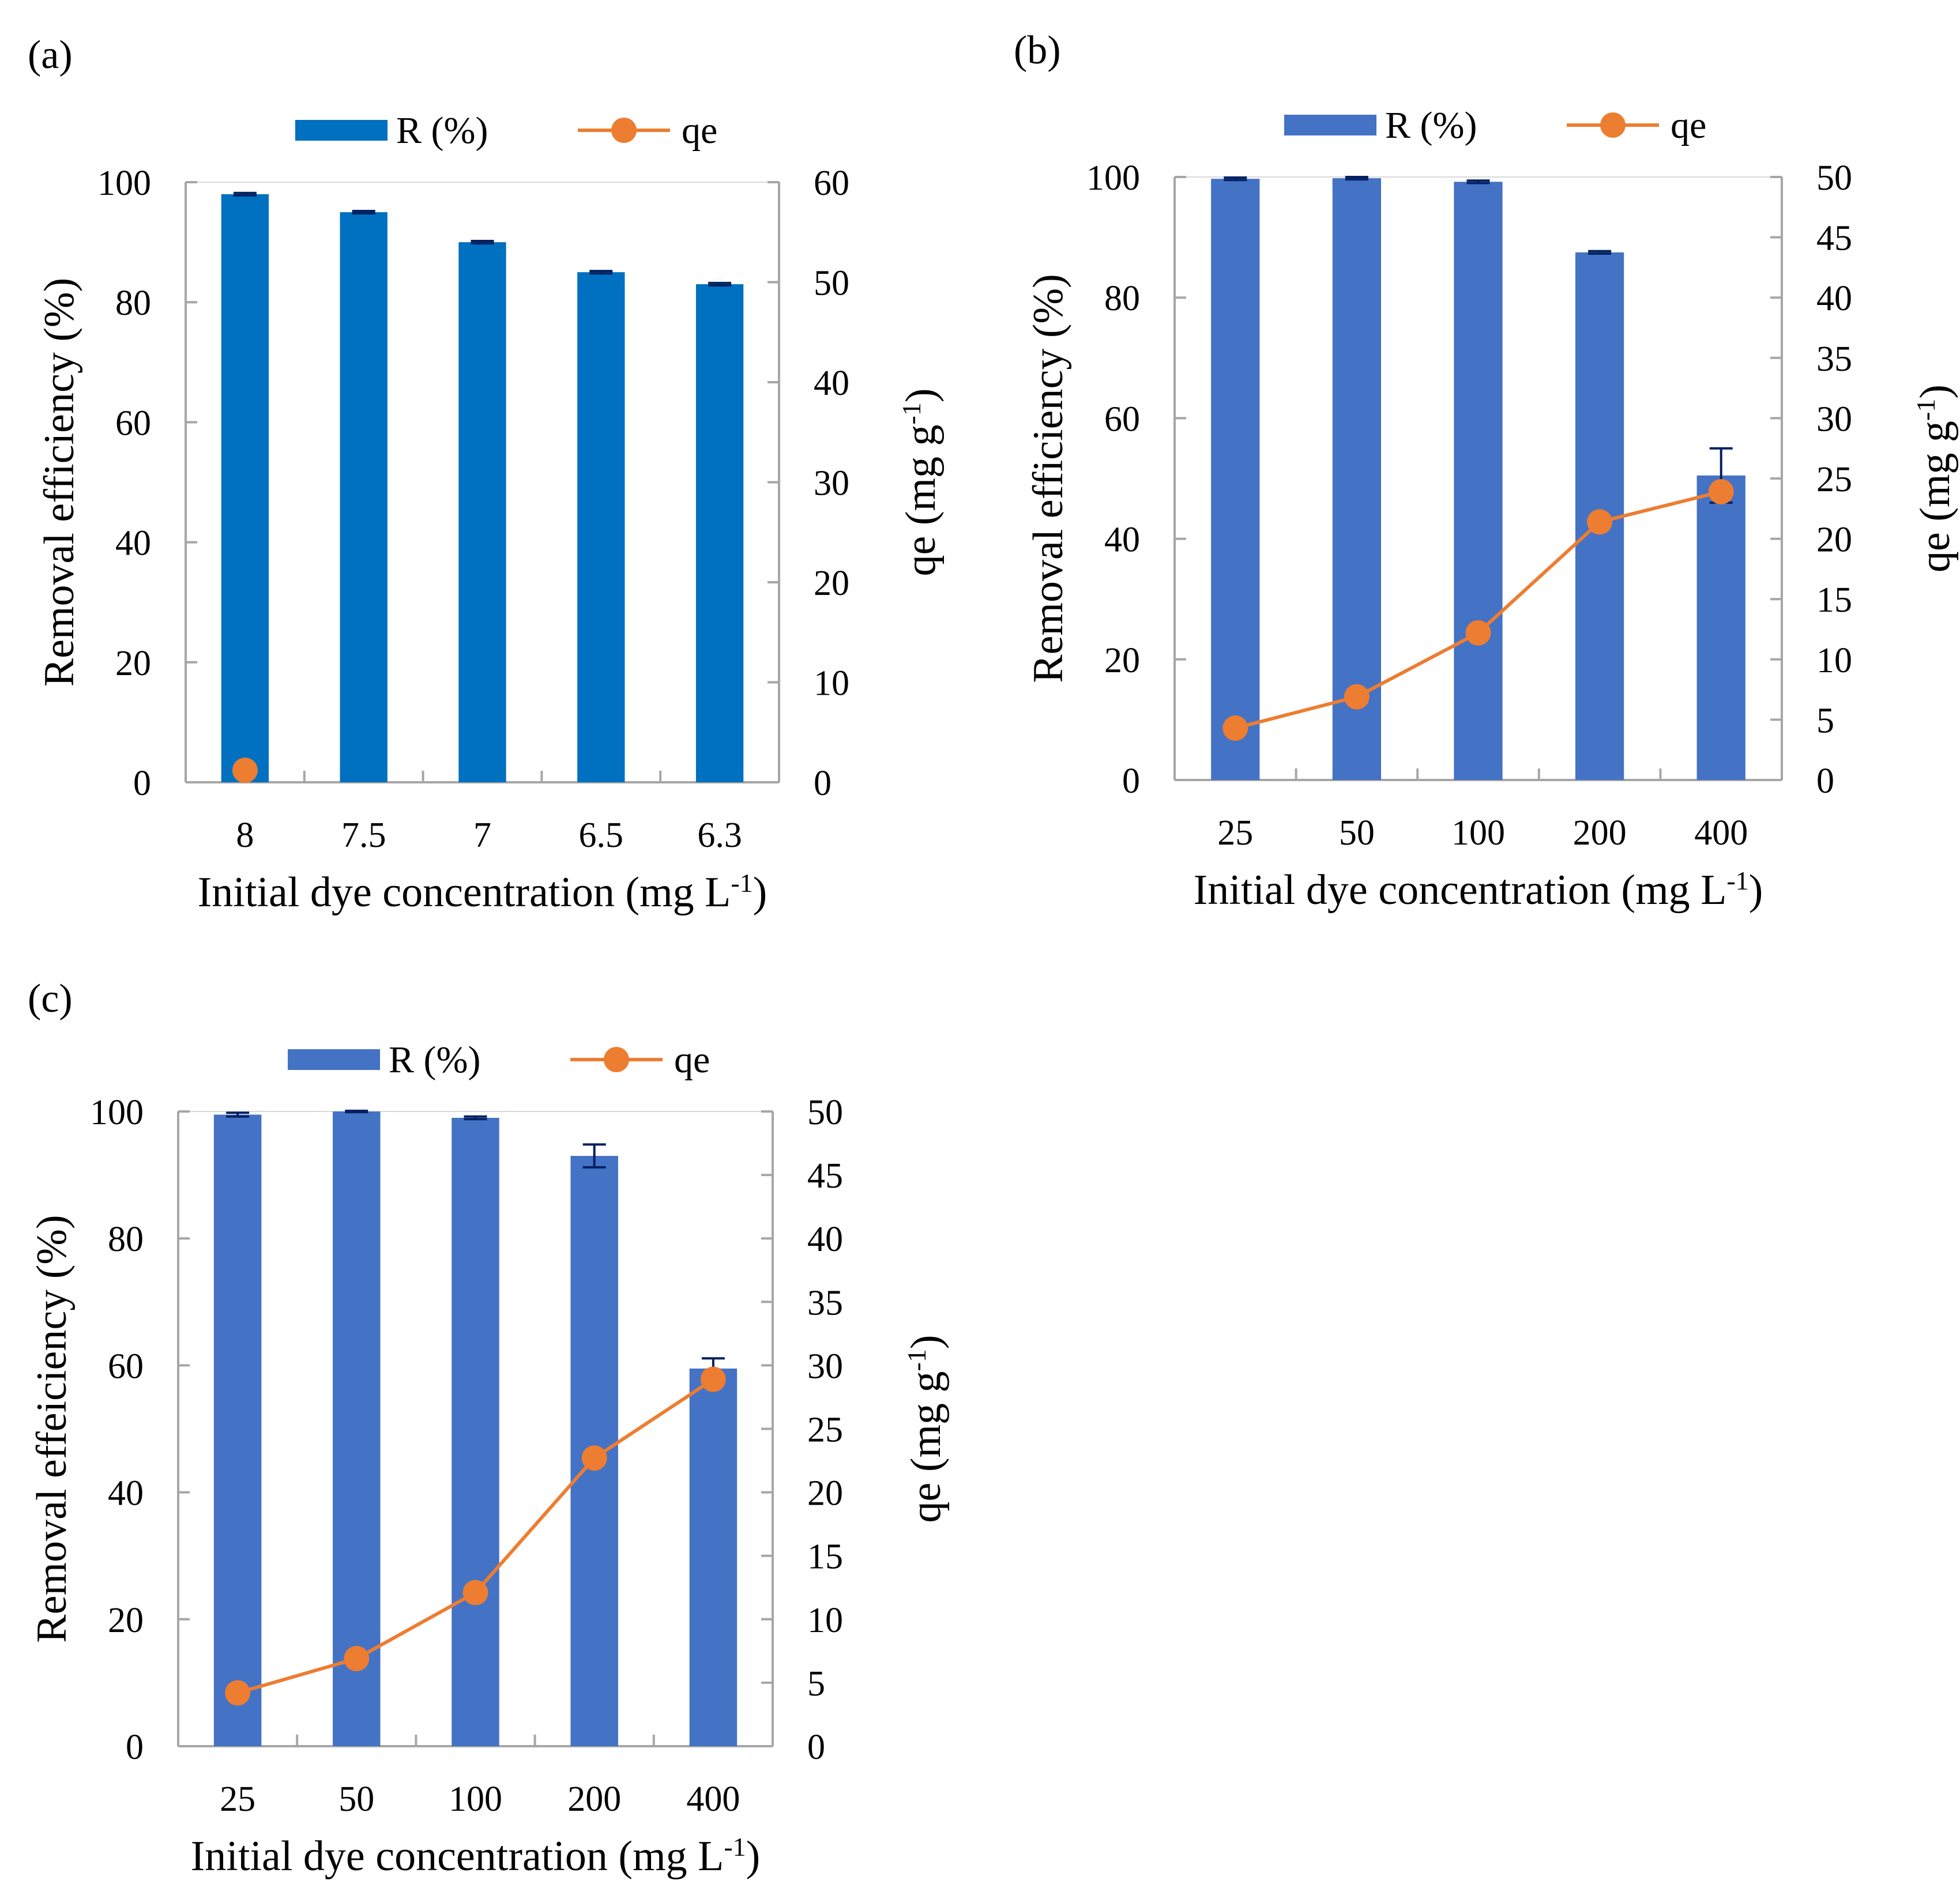  Describe the element at coordinates (1037, 50) in the screenshot. I see `panel-label: (b)` at that location.